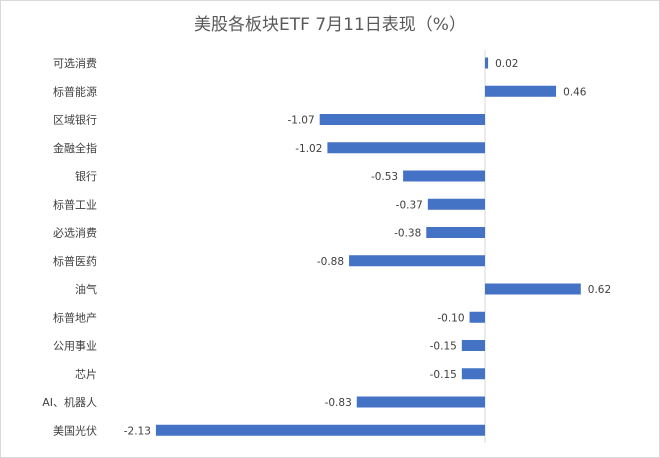  What do you see at coordinates (506, 64) in the screenshot?
I see `value-label-0: 0.02` at bounding box center [506, 64].